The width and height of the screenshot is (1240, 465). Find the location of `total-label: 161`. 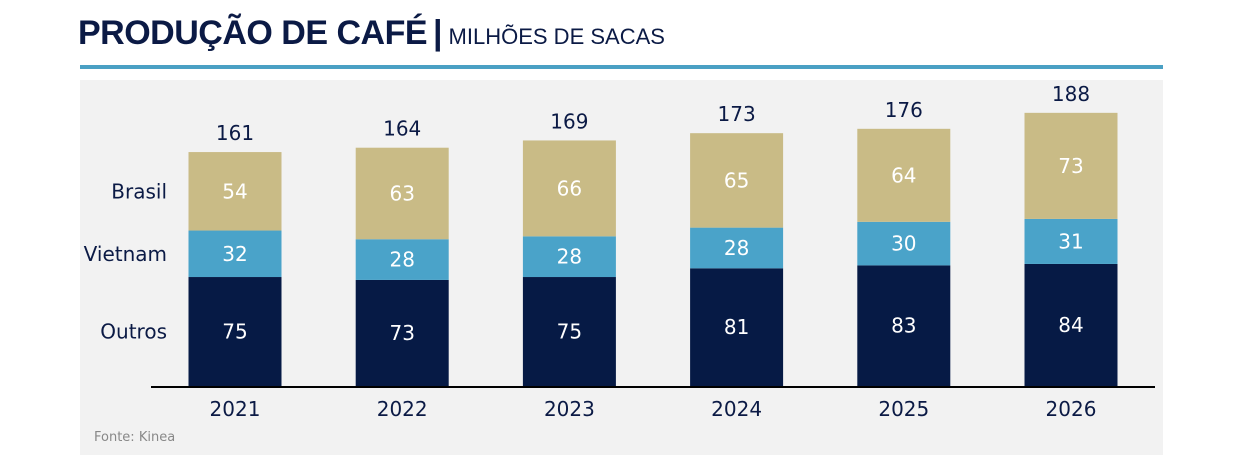

total-label: 161 is located at coordinates (235, 133).